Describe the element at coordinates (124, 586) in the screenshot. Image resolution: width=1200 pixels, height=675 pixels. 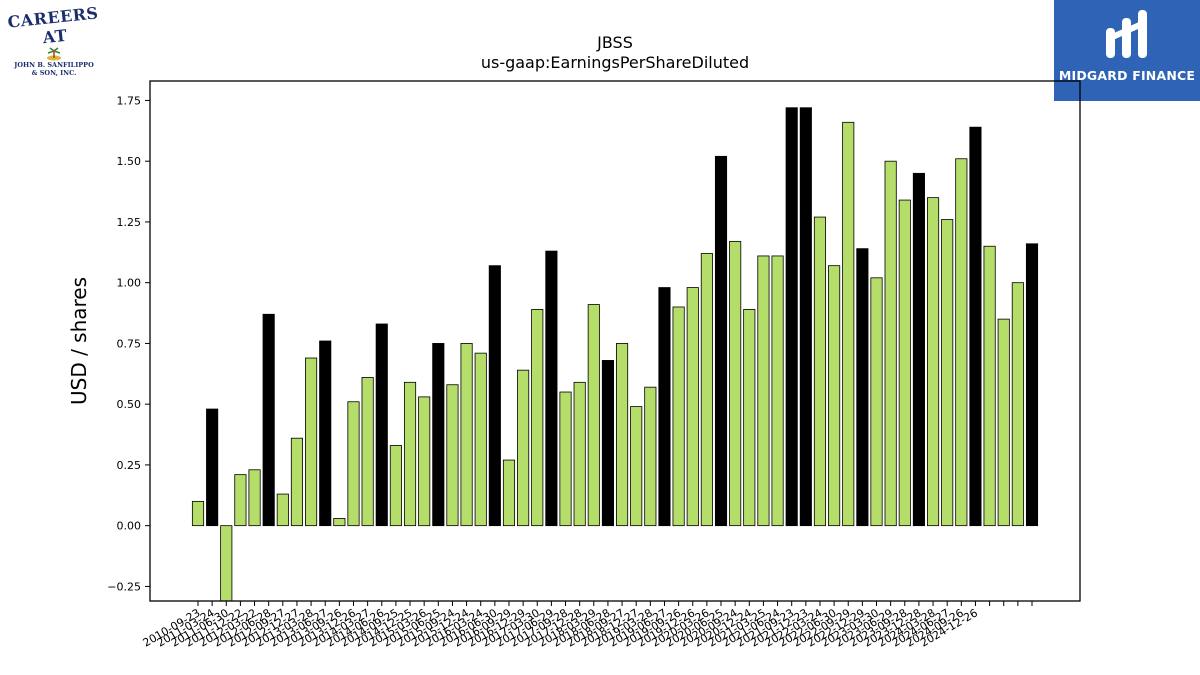
I see `y-tick-label: −0.25` at that location.